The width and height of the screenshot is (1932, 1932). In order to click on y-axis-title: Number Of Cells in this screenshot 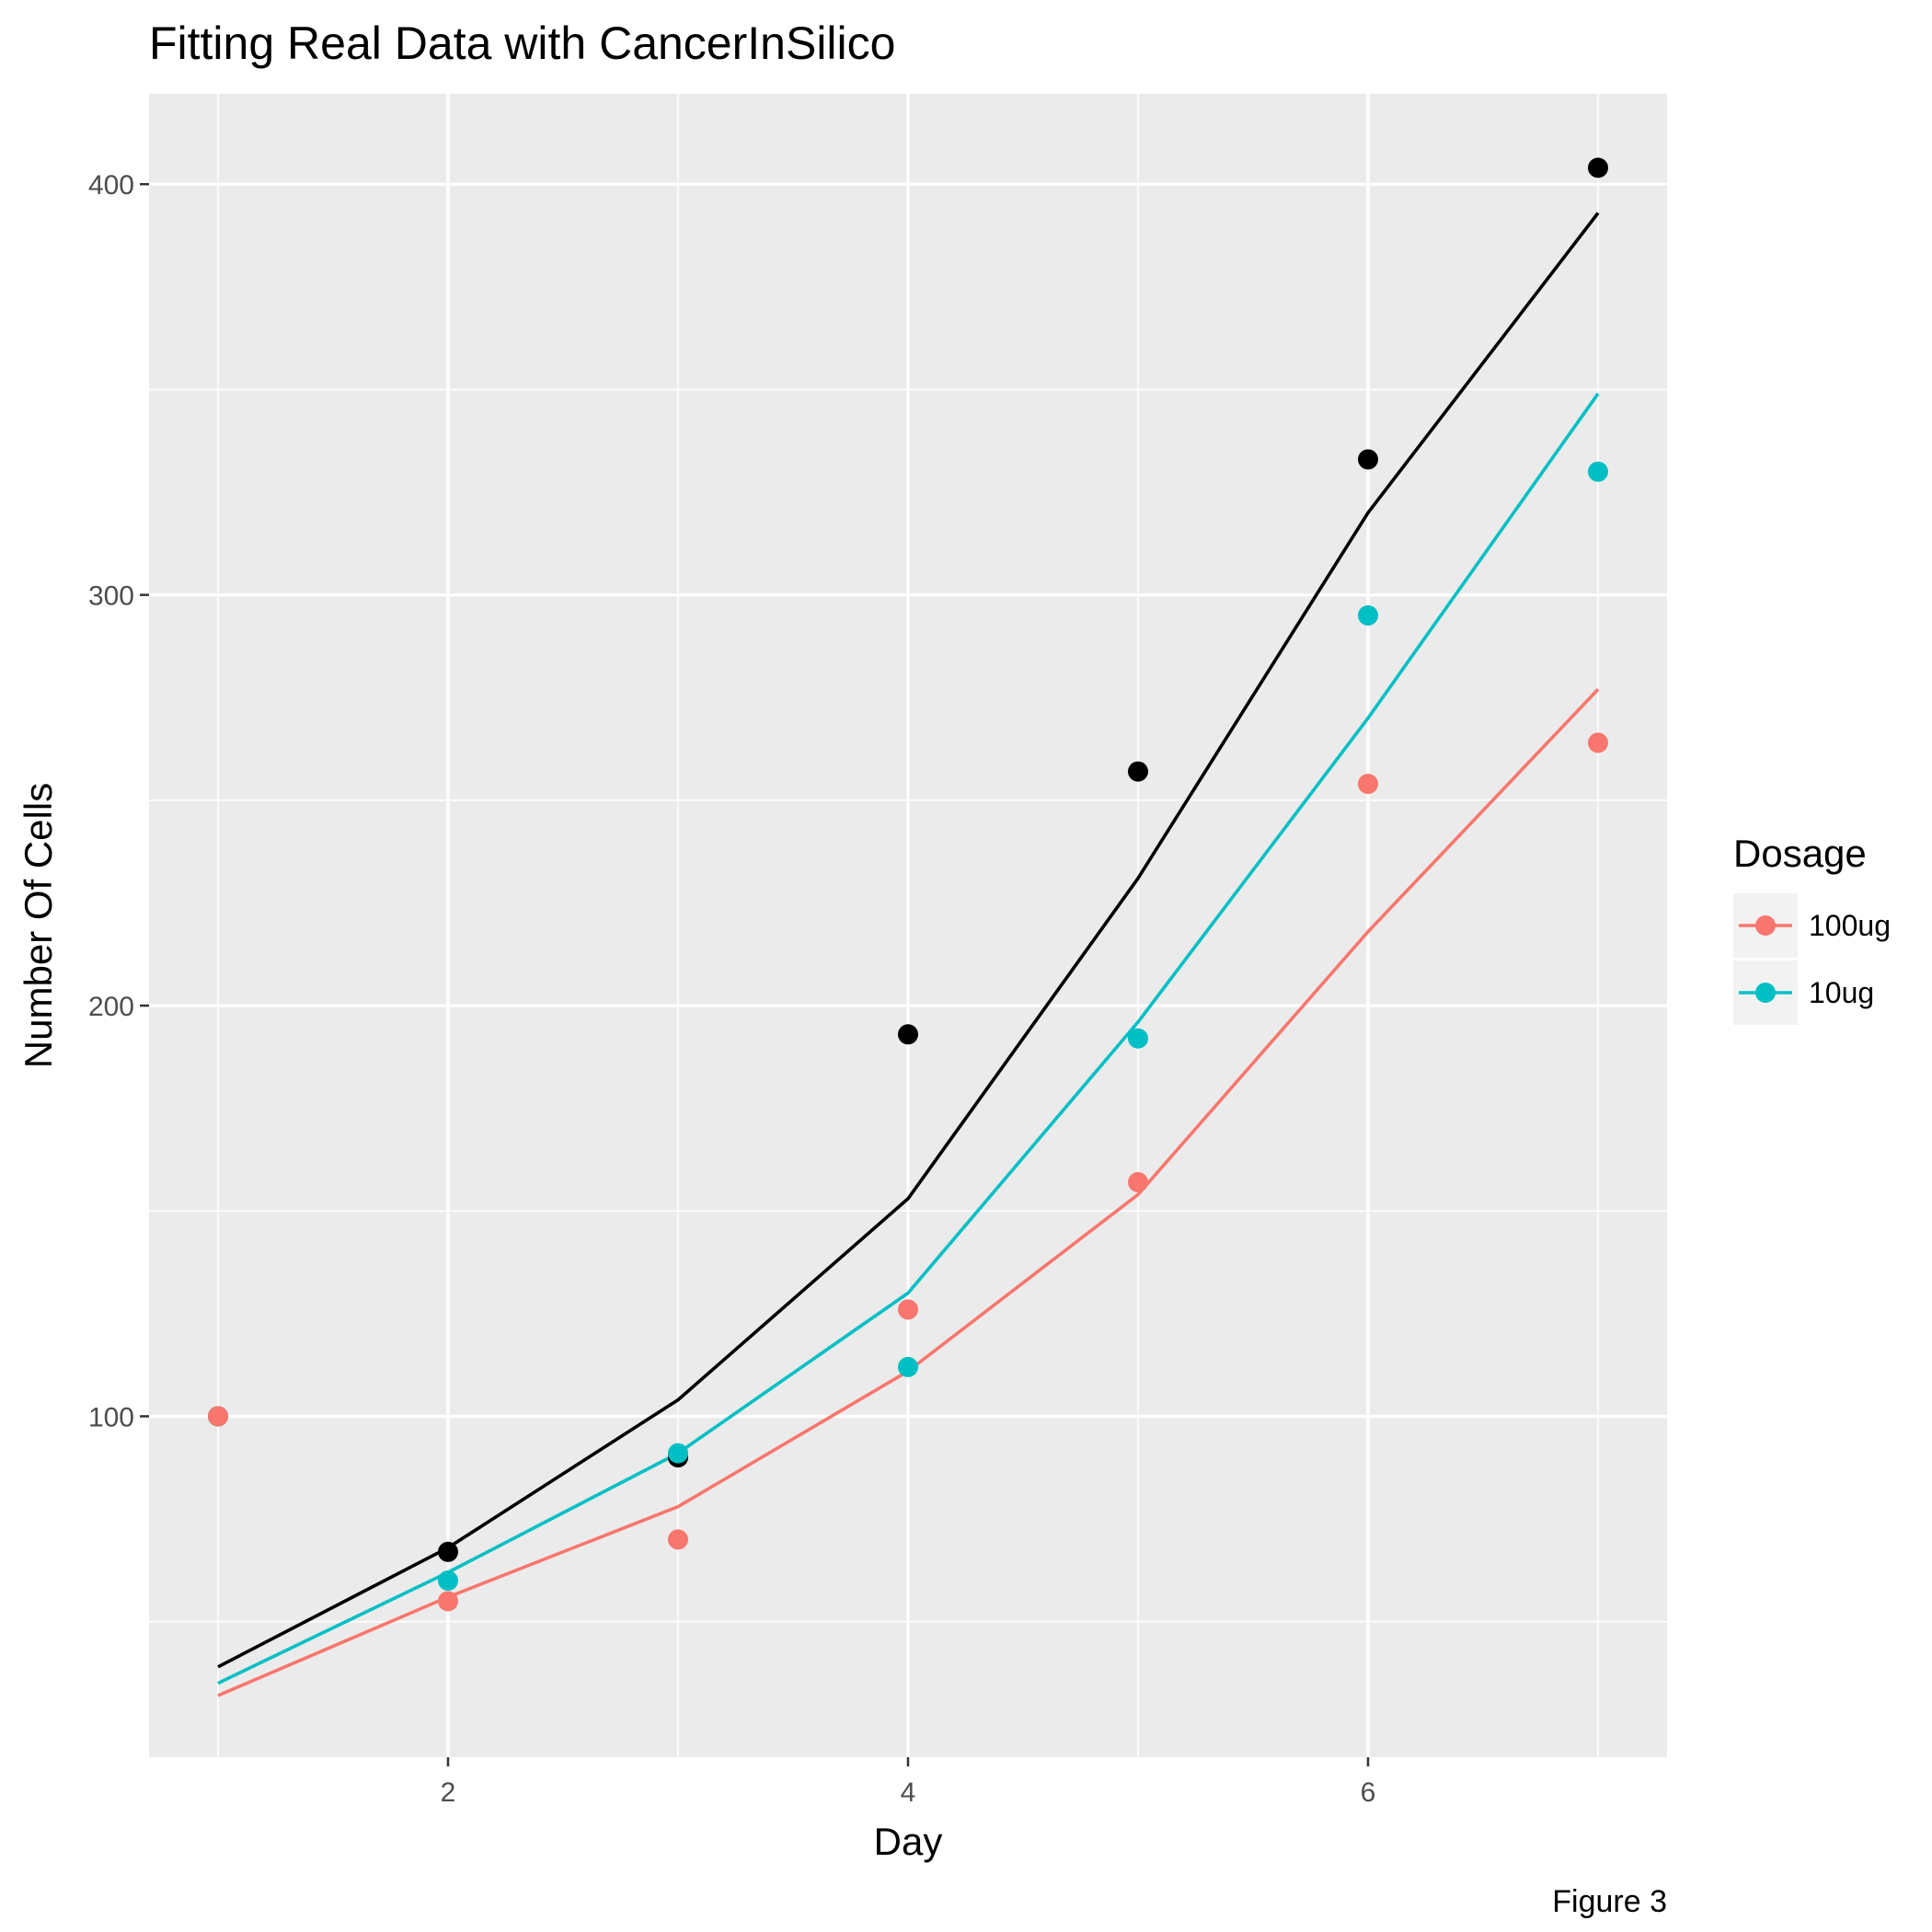, I will do `click(38, 925)`.